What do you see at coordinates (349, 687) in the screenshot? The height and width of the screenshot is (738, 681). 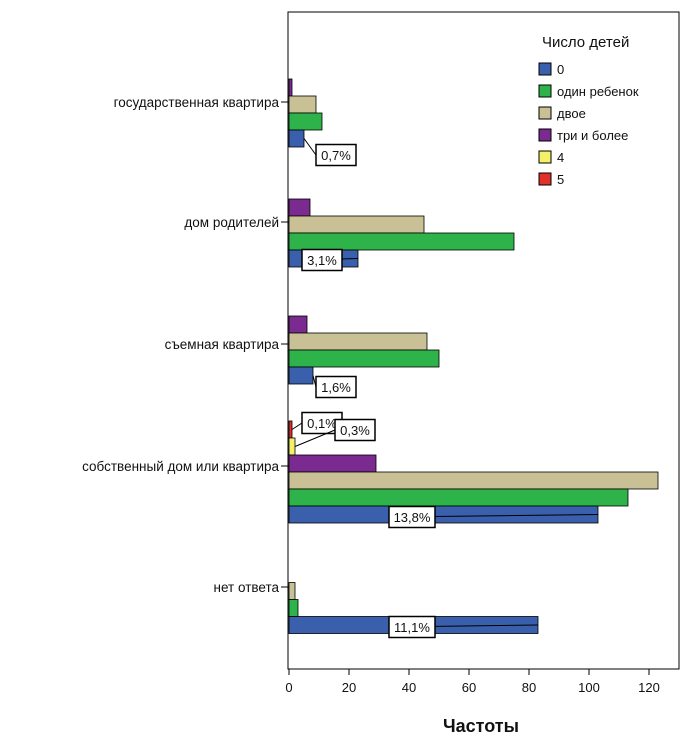 I see `x-tick-label: 20` at bounding box center [349, 687].